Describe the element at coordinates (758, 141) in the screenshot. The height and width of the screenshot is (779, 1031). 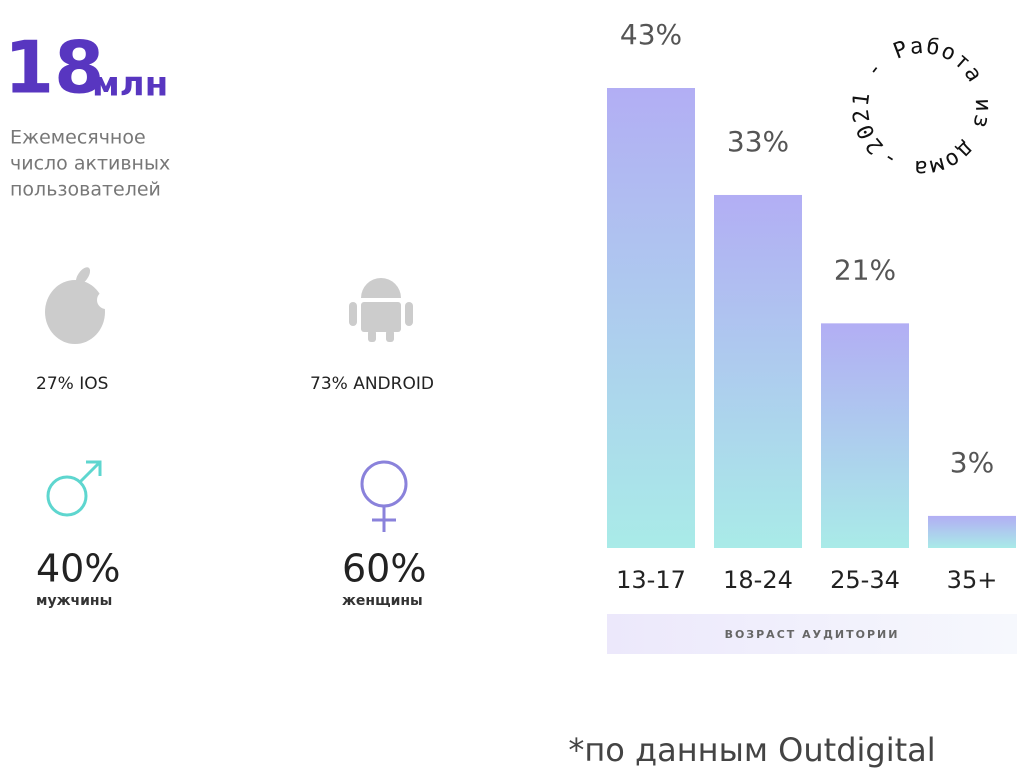
I see `value-label: 33%` at that location.